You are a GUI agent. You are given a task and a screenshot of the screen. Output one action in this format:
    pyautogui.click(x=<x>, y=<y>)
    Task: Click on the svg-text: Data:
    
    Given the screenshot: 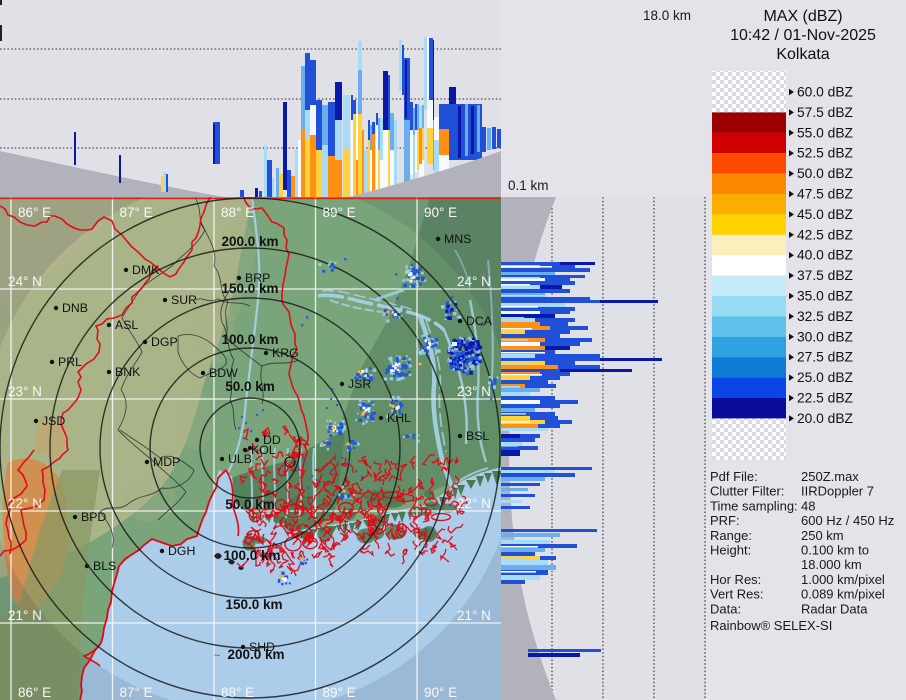 What is the action you would take?
    pyautogui.click(x=725, y=608)
    